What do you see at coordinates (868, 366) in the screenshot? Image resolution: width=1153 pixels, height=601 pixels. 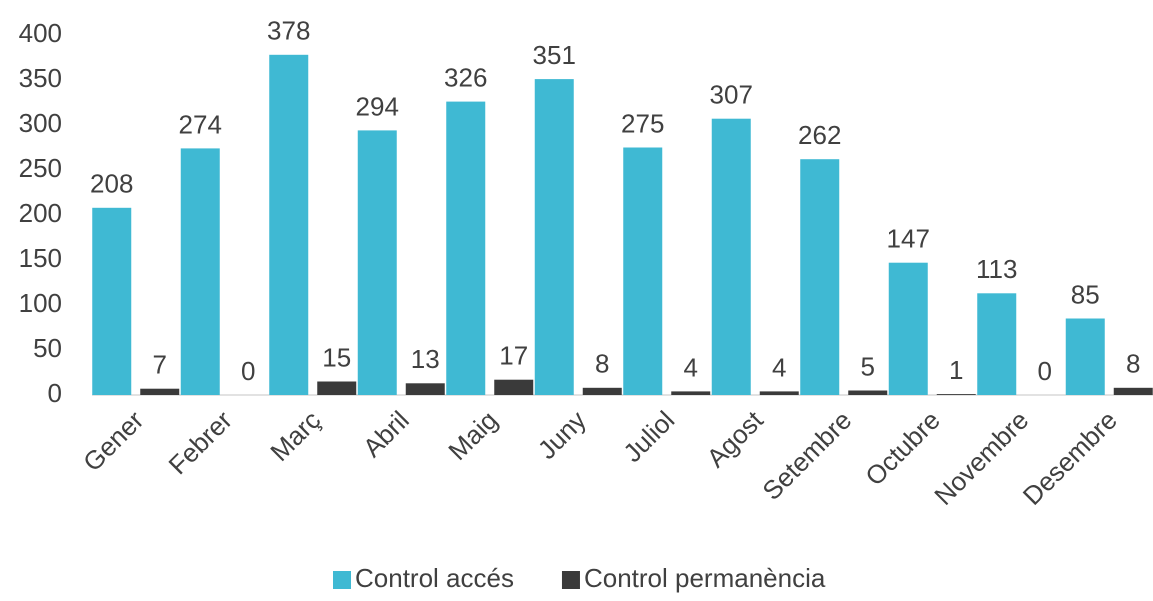 I see `data-label: 5` at bounding box center [868, 366].